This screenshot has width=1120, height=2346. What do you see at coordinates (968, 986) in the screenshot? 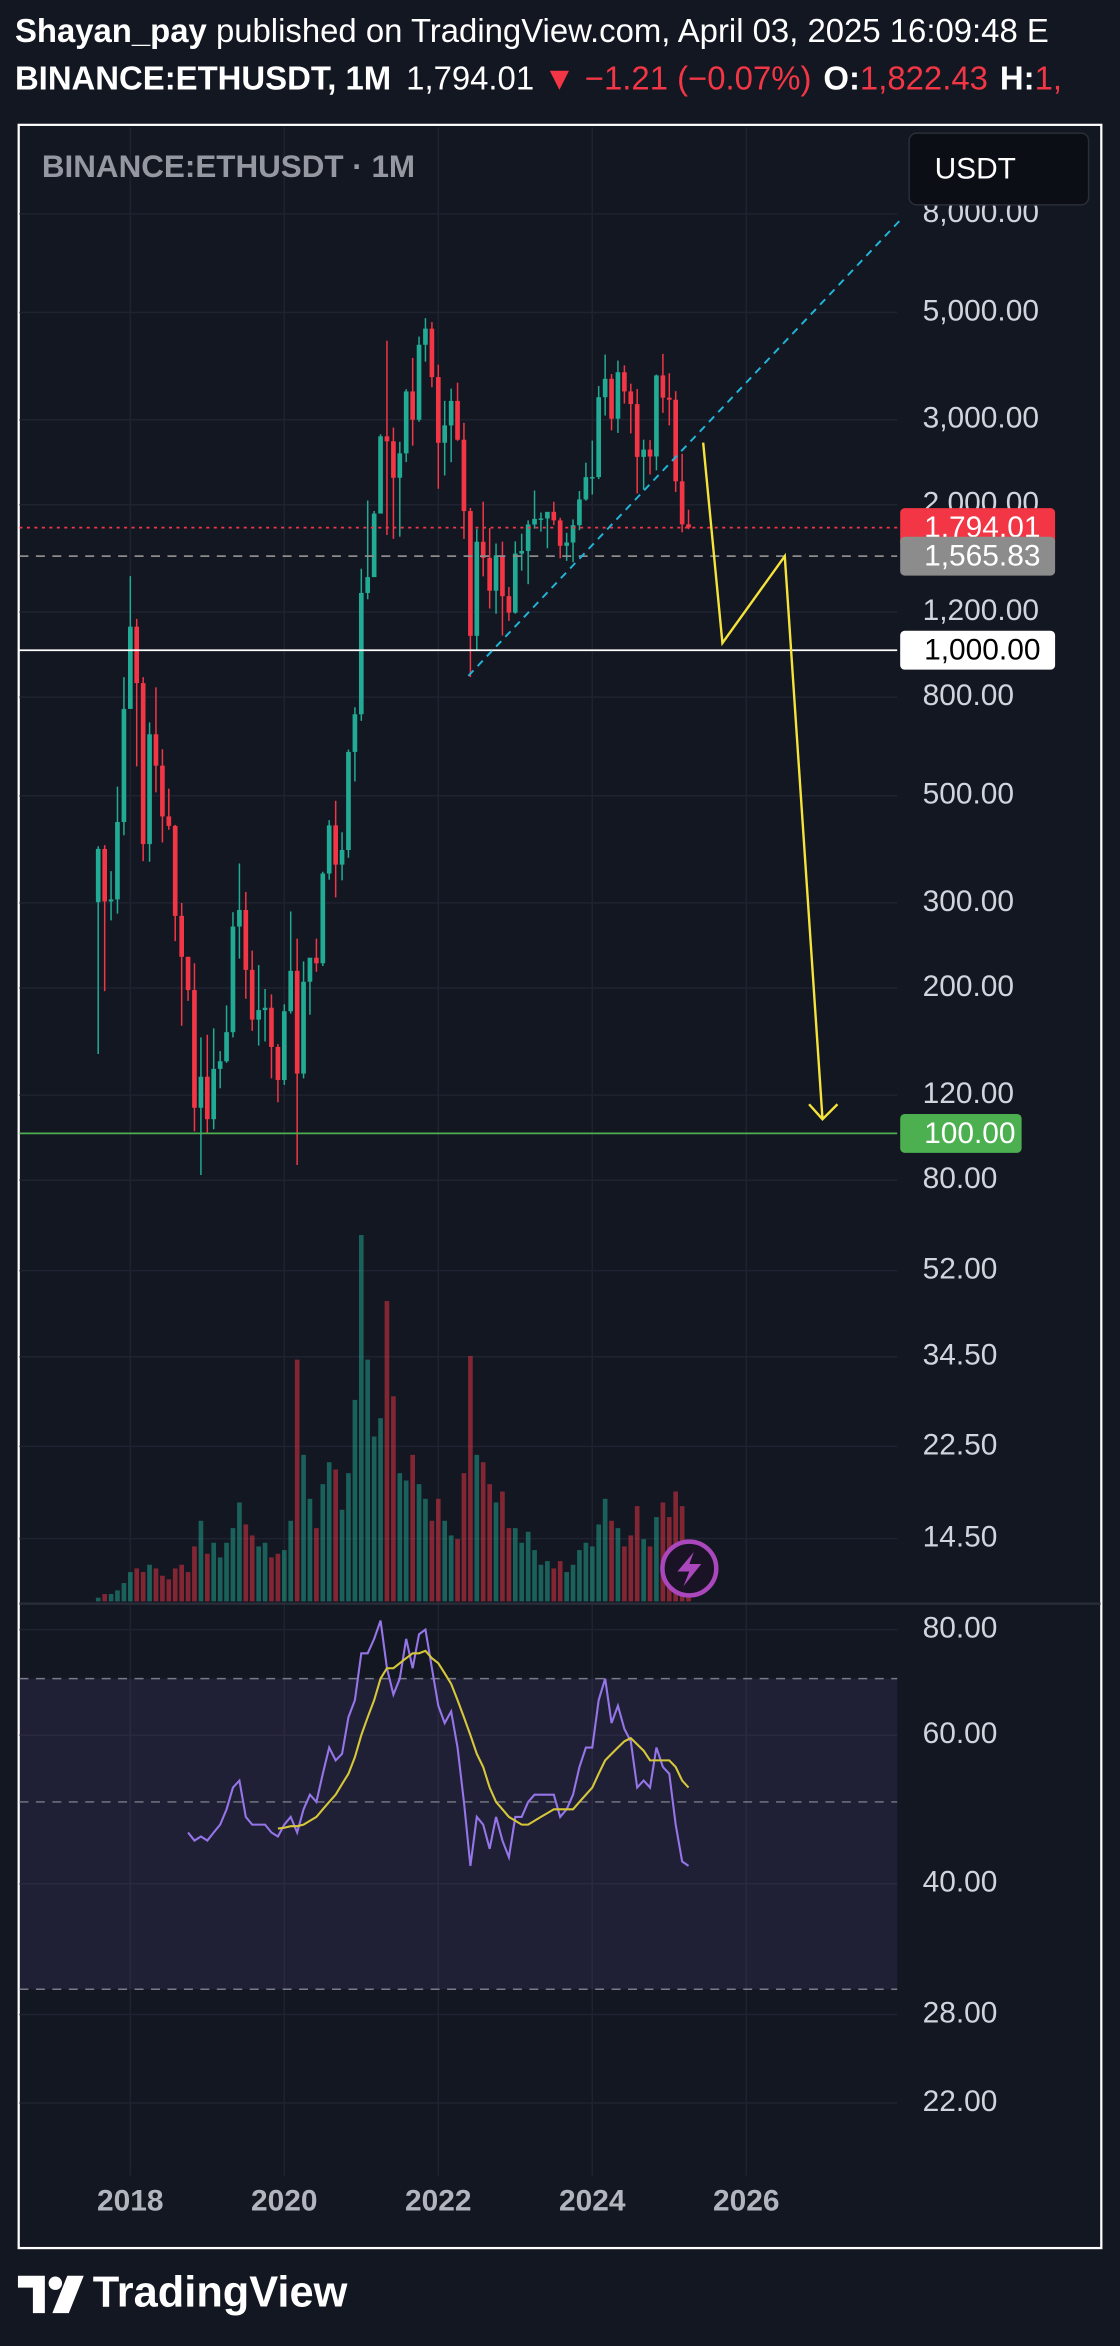
I see `y-tick-label: 200.00` at bounding box center [968, 986].